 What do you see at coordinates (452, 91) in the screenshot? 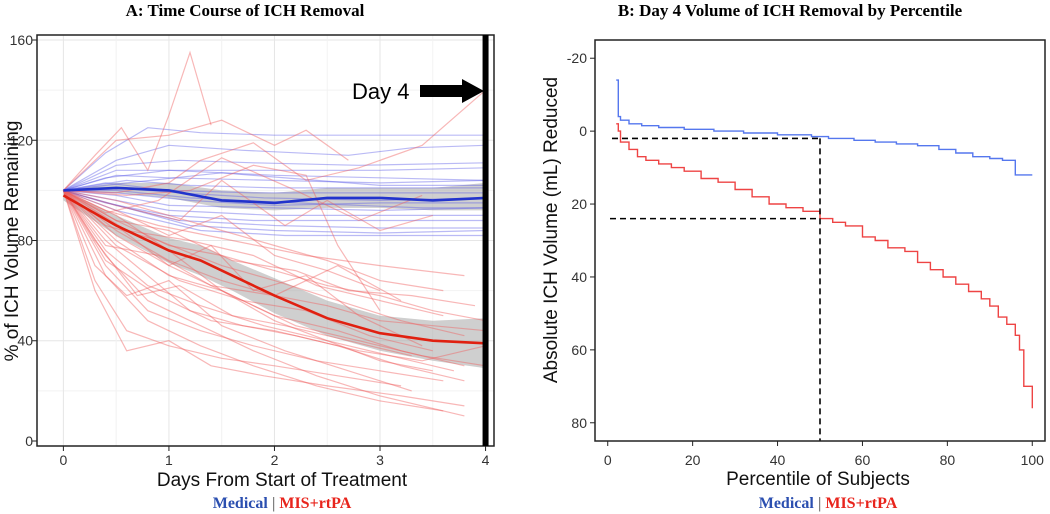
I see `day4-arrow` at bounding box center [452, 91].